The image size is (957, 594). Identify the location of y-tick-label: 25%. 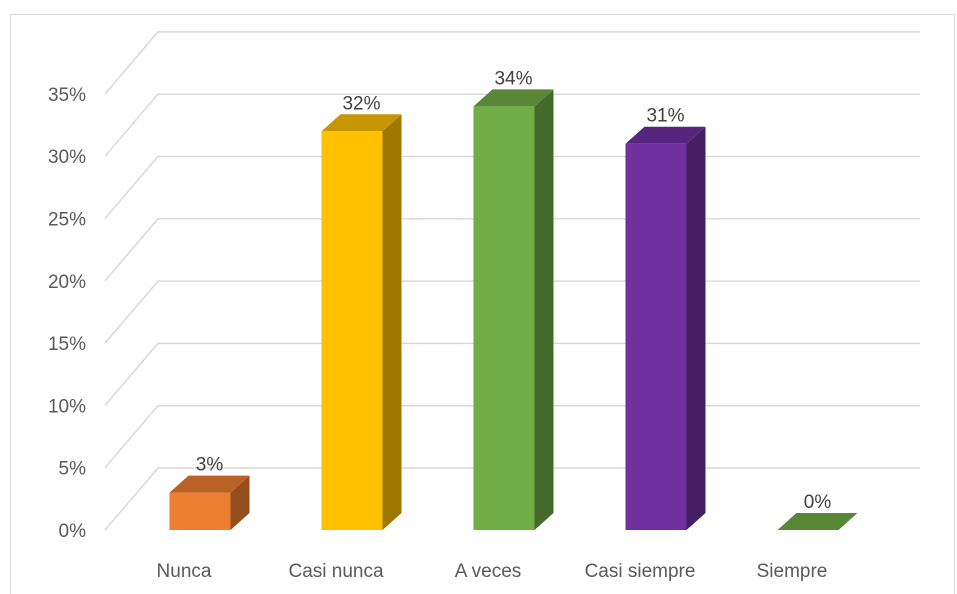
(67, 220).